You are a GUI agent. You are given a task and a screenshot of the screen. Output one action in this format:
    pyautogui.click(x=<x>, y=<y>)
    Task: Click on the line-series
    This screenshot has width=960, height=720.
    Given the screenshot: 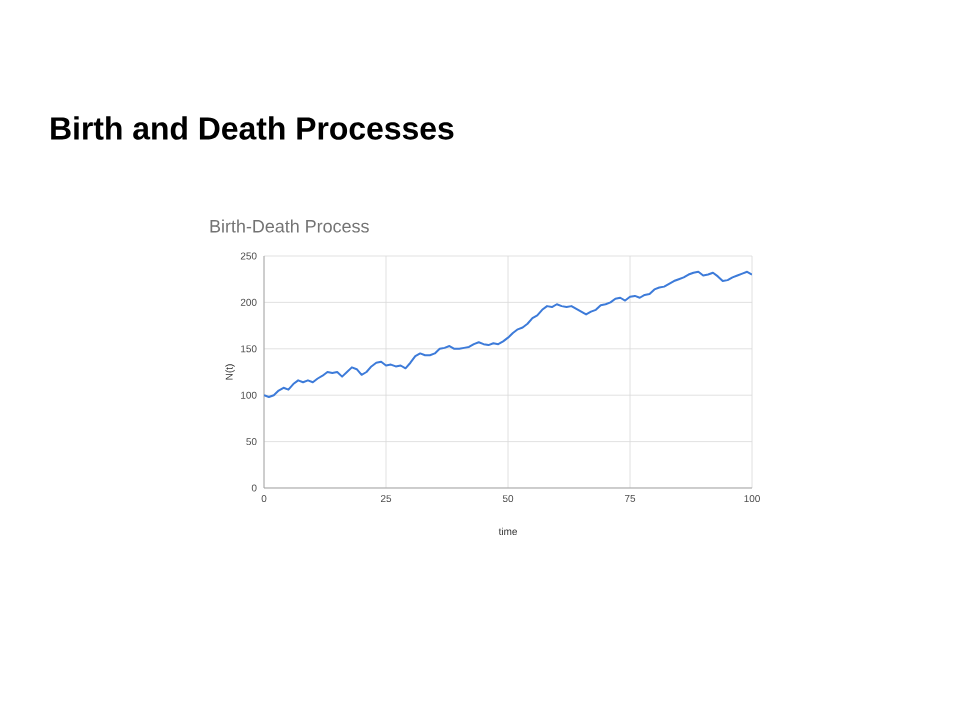 What is the action you would take?
    pyautogui.click(x=508, y=334)
    